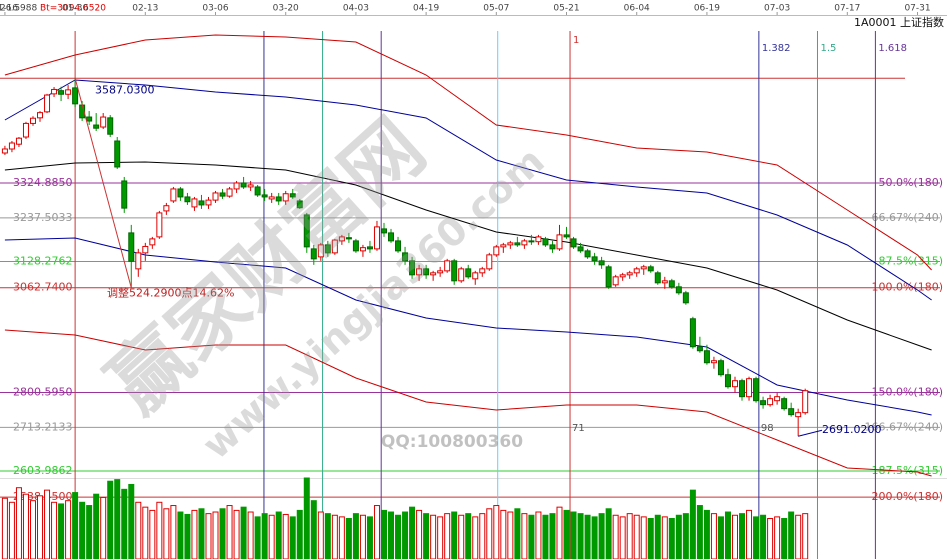 This screenshot has width=947, height=559. What do you see at coordinates (907, 470) in the screenshot?
I see `level-ratio: 187.5%(315)` at bounding box center [907, 470].